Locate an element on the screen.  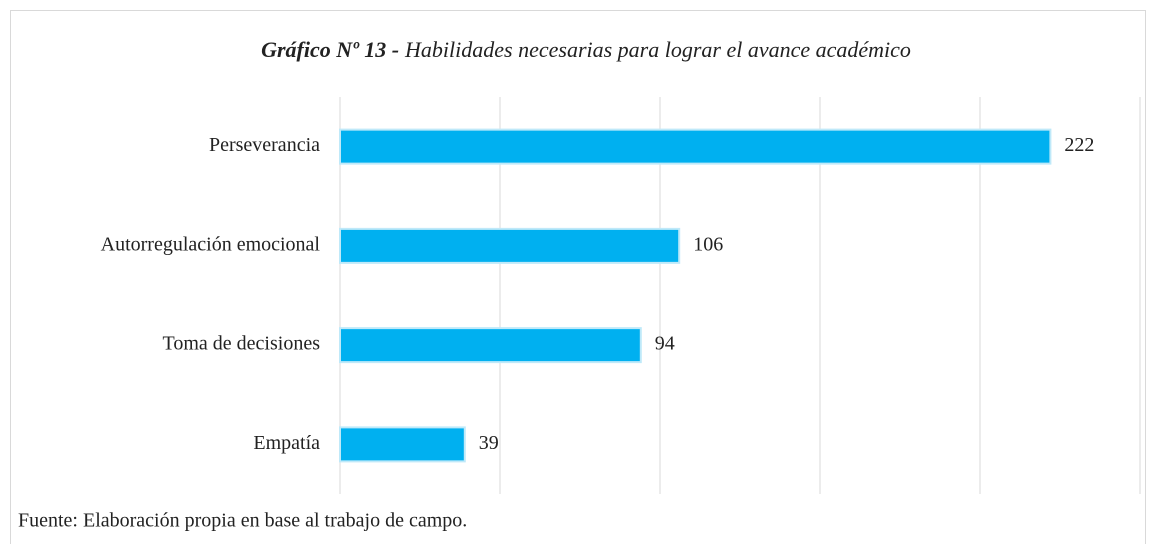
y-tick-label: Toma de decisiones is located at coordinates (242, 344).